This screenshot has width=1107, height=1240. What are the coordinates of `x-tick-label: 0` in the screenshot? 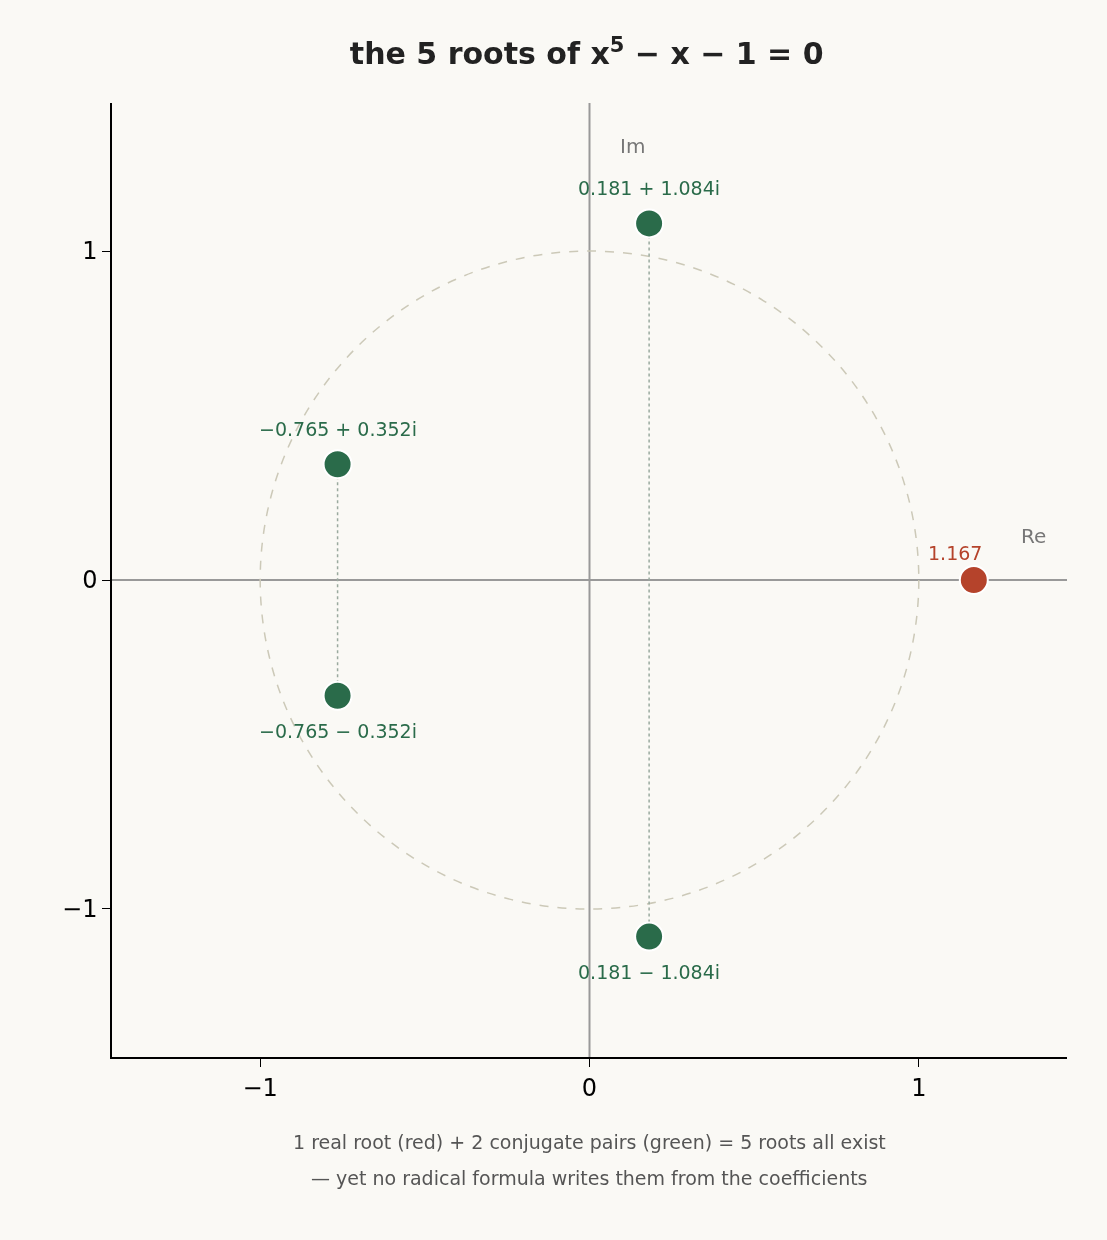 It's located at (589, 1087).